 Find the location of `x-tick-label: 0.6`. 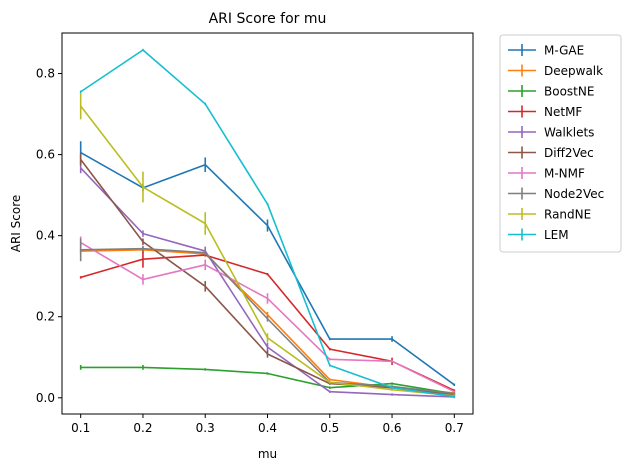

x-tick-label: 0.6 is located at coordinates (391, 428).